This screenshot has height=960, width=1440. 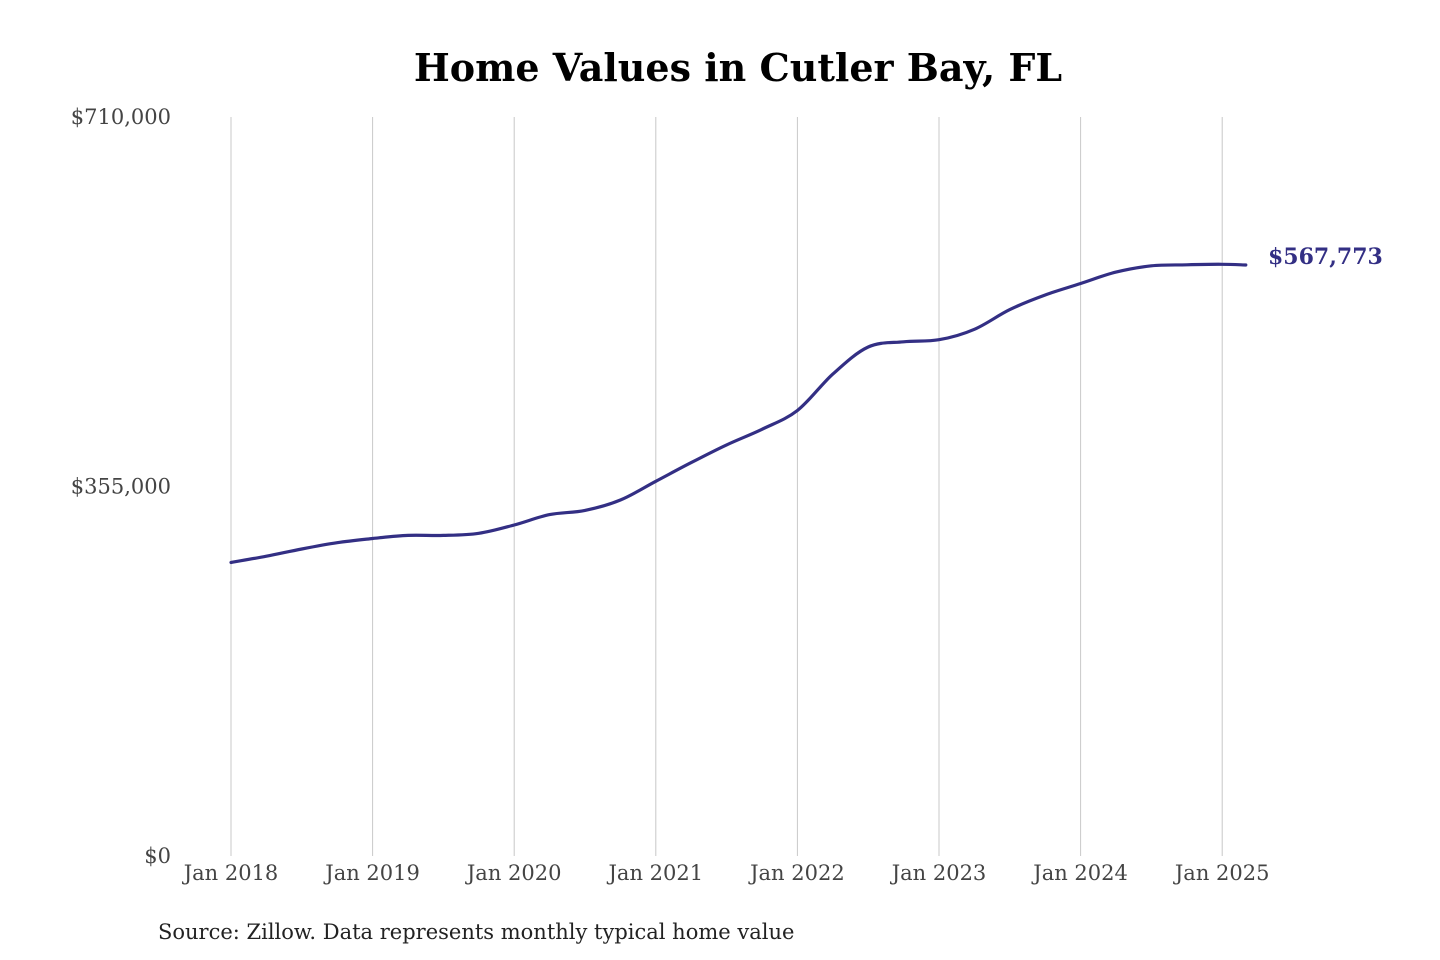 I want to click on x-tick-label-2022-01: Jan 2022, so click(x=796, y=873).